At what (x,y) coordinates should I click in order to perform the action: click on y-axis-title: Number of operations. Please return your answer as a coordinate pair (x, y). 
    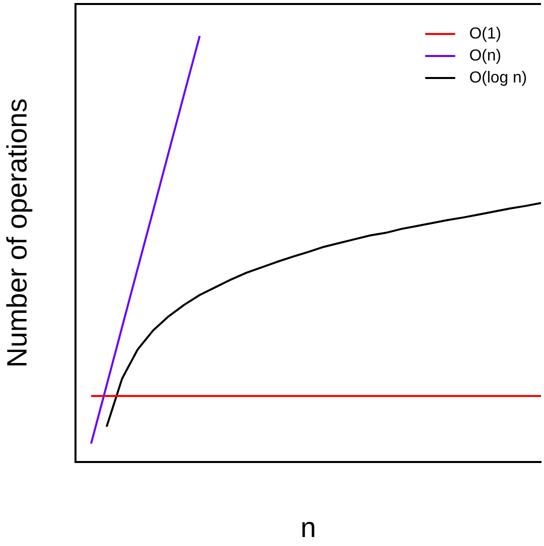
    Looking at the image, I should click on (17, 233).